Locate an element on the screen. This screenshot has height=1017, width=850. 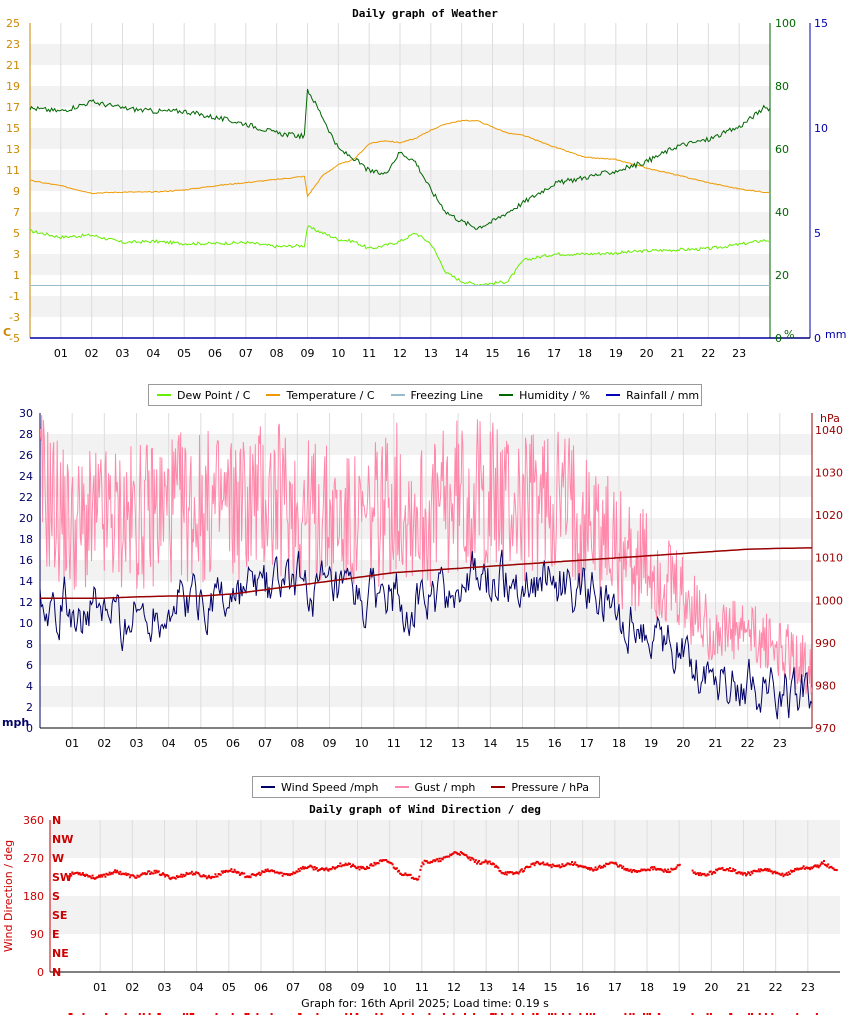
hour-tick-label: 10 is located at coordinates (362, 743).